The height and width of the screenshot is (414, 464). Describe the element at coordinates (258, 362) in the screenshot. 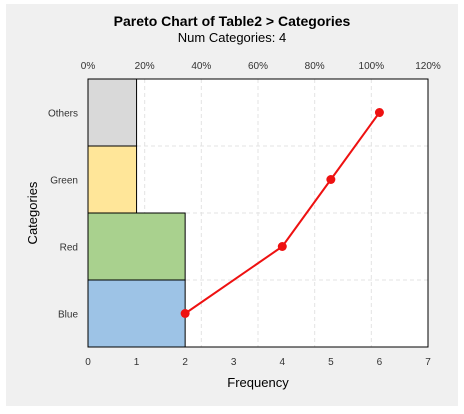

I see `x-tick-labels: 0 1 2 3 4 5 6 7` at that location.